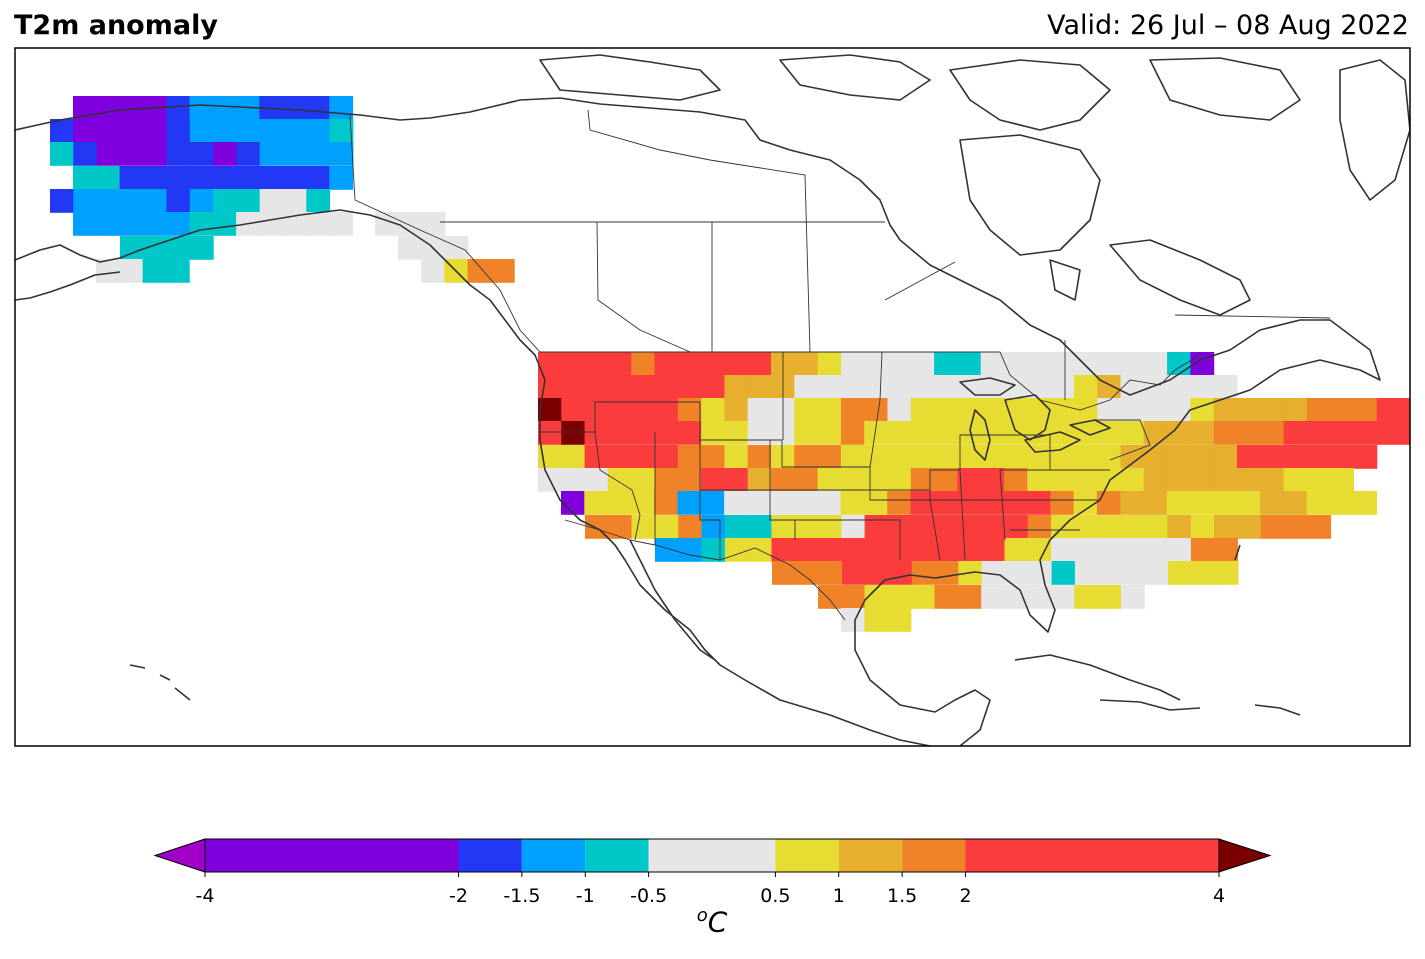 This screenshot has width=1425, height=959. What do you see at coordinates (934, 855) in the screenshot?
I see `colorbar-segment` at bounding box center [934, 855].